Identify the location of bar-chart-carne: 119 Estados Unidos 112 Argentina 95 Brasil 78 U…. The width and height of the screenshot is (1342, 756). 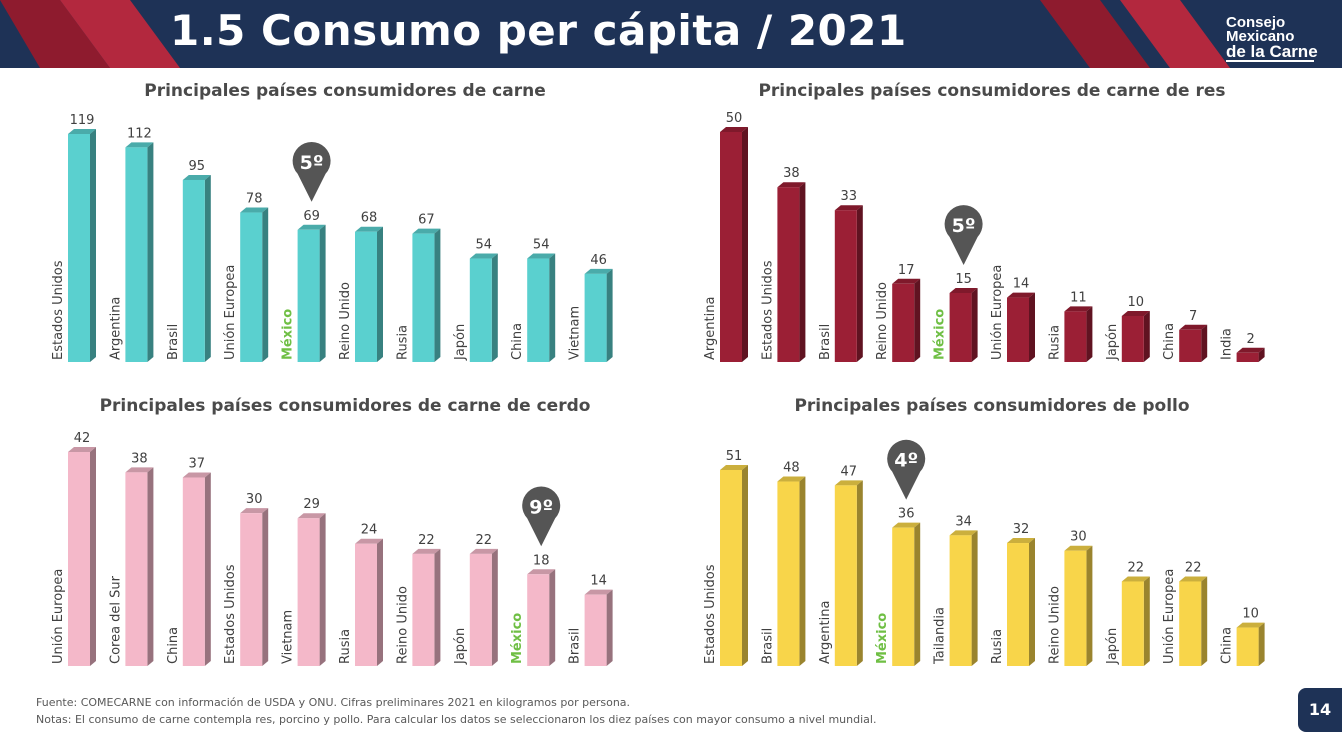
(332, 237).